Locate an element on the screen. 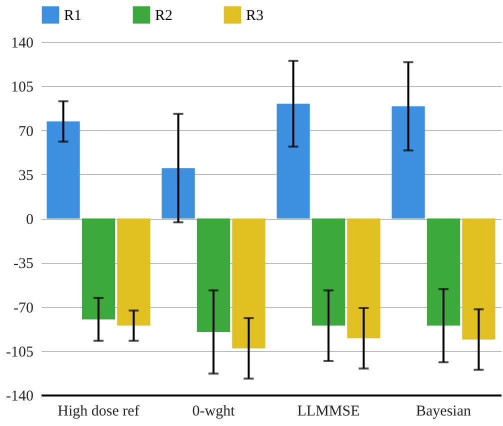  y-tick-label: 0 is located at coordinates (30, 220).